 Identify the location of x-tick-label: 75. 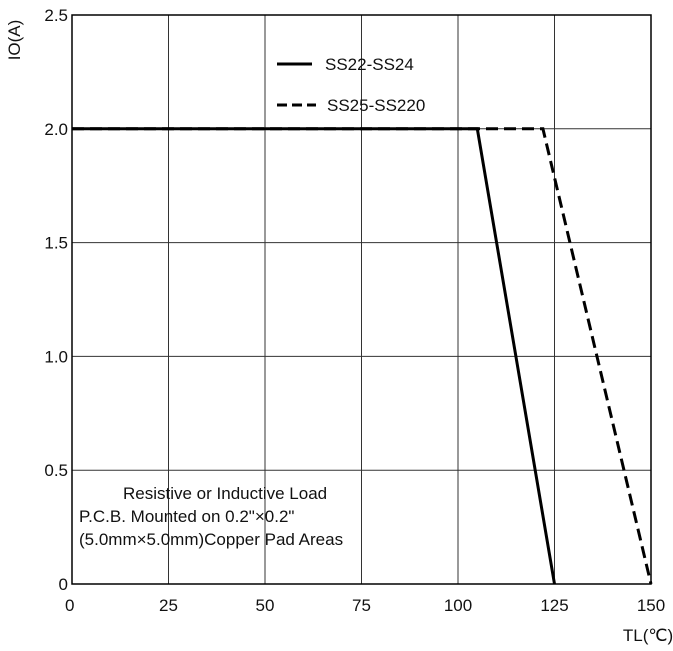
(361, 605).